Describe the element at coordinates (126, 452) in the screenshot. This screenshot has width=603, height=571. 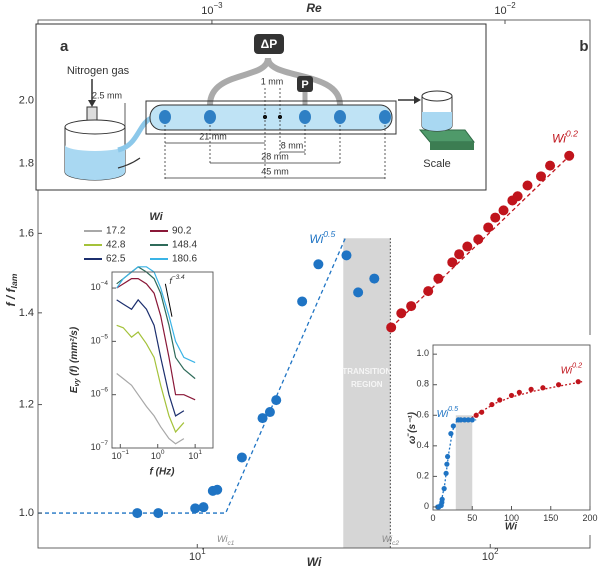
I see `x-tick-label-part: −1` at that location.